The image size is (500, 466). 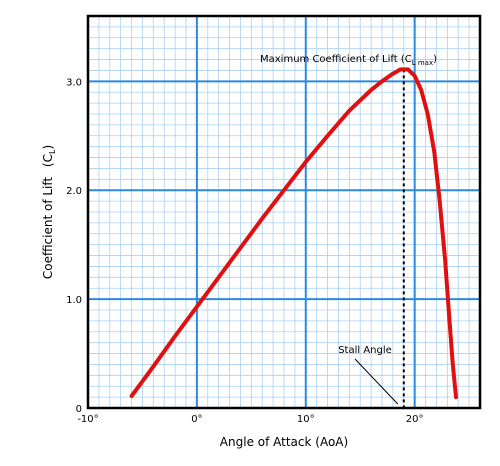 I want to click on max-lift-annotation-subscript: L max, so click(x=422, y=63).